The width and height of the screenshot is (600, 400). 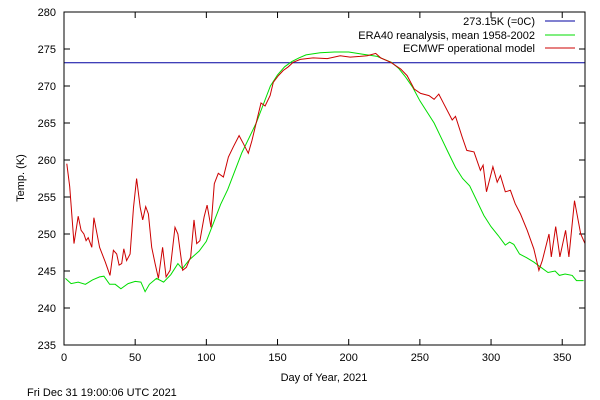 What do you see at coordinates (47, 235) in the screenshot?
I see `y-tick-label: 250` at bounding box center [47, 235].